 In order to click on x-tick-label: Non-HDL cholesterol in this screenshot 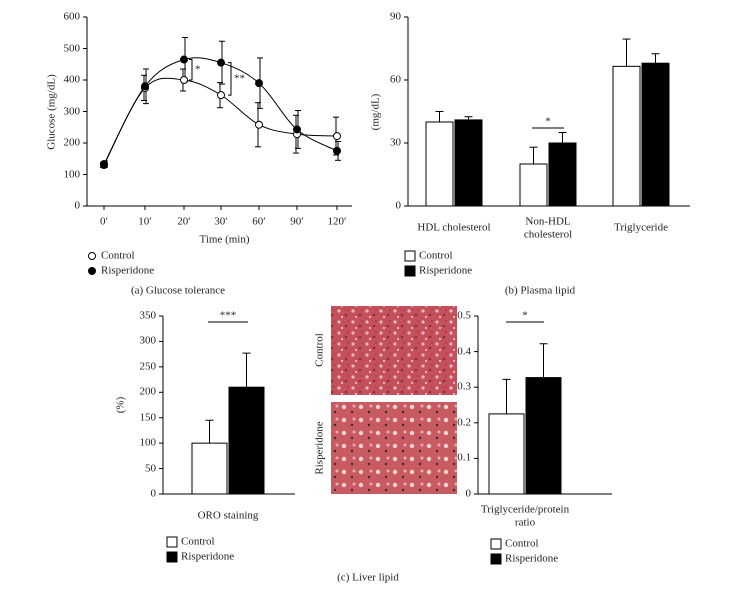, I will do `click(548, 227)`.